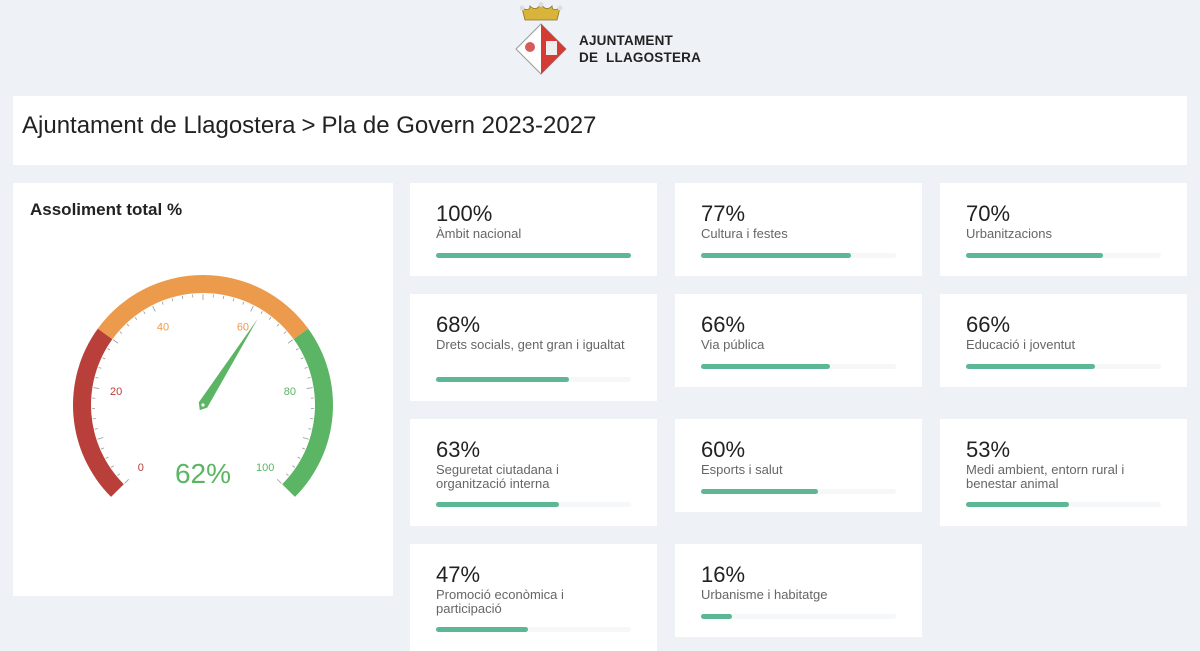 The width and height of the screenshot is (1200, 651). I want to click on gauge-tick-label: 0, so click(141, 468).